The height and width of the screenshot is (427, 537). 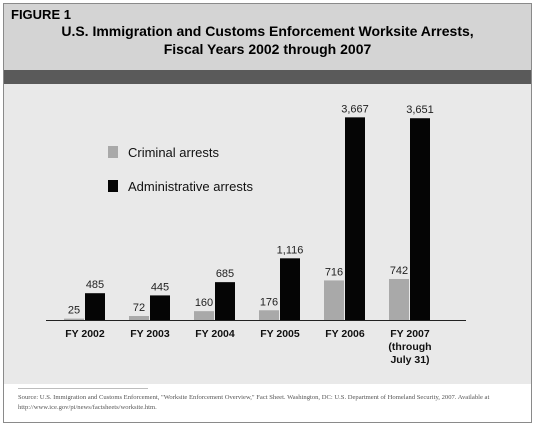 I want to click on data-label-administrative: 3,667, so click(x=355, y=109).